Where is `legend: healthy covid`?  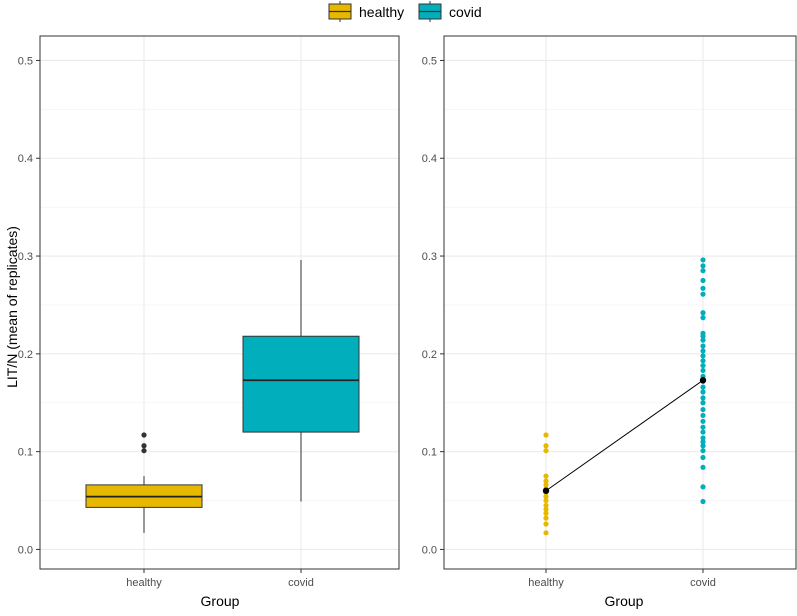
legend: healthy covid is located at coordinates (405, 11).